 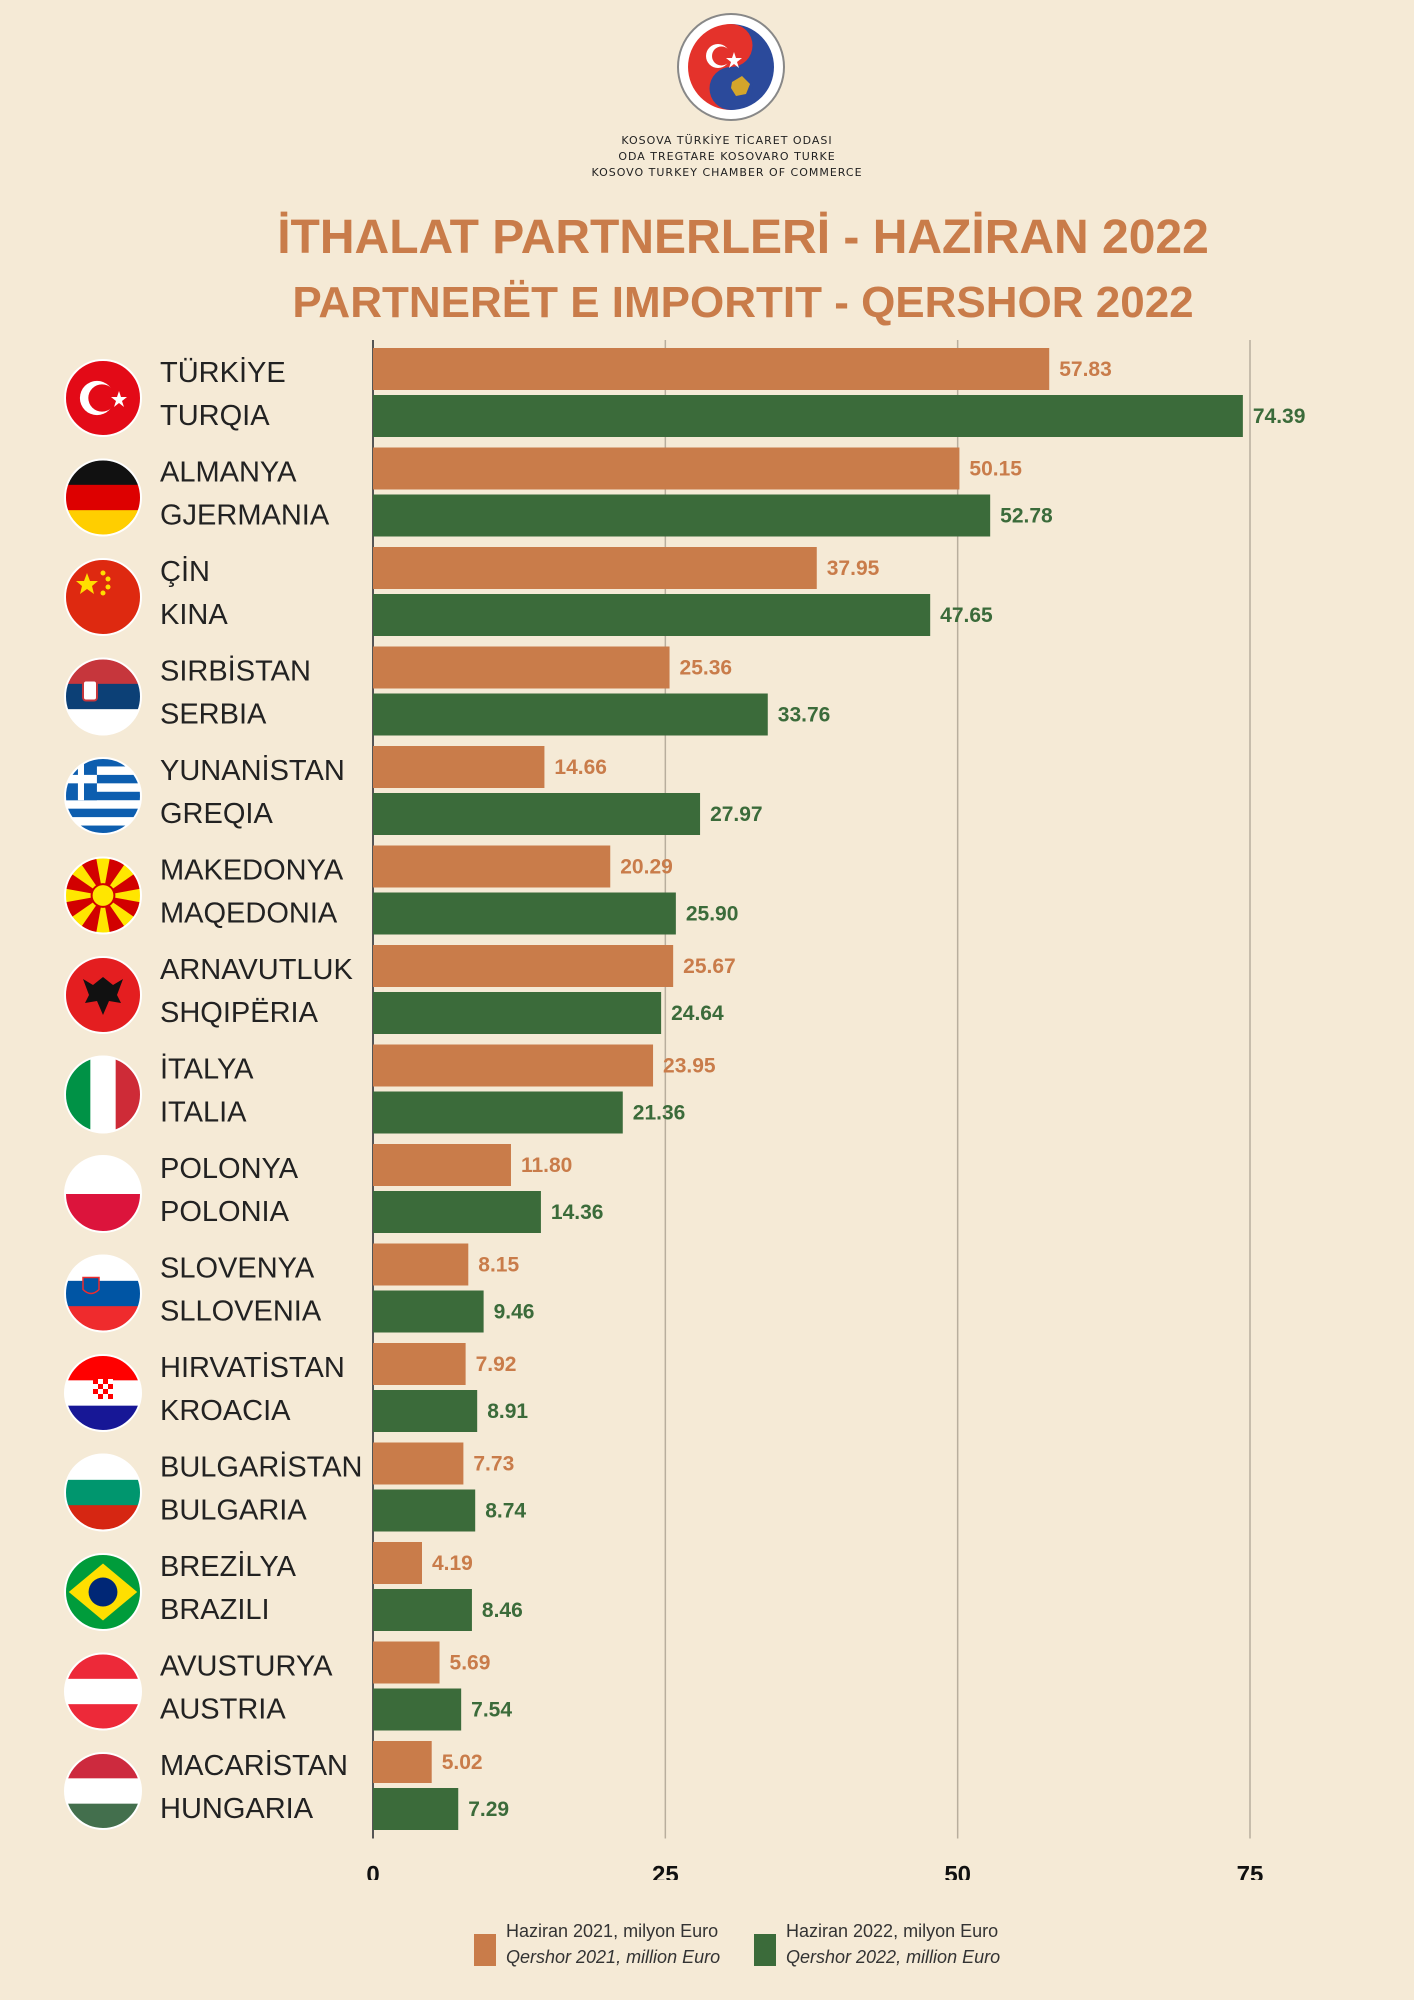 What do you see at coordinates (372, 1871) in the screenshot?
I see `x-tick-label: 0` at bounding box center [372, 1871].